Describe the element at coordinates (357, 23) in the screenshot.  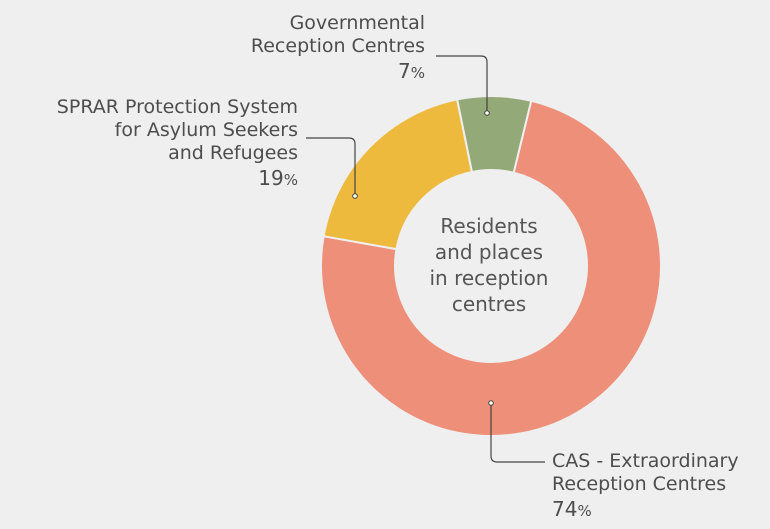
I see `slice-label-line: Governmental` at that location.